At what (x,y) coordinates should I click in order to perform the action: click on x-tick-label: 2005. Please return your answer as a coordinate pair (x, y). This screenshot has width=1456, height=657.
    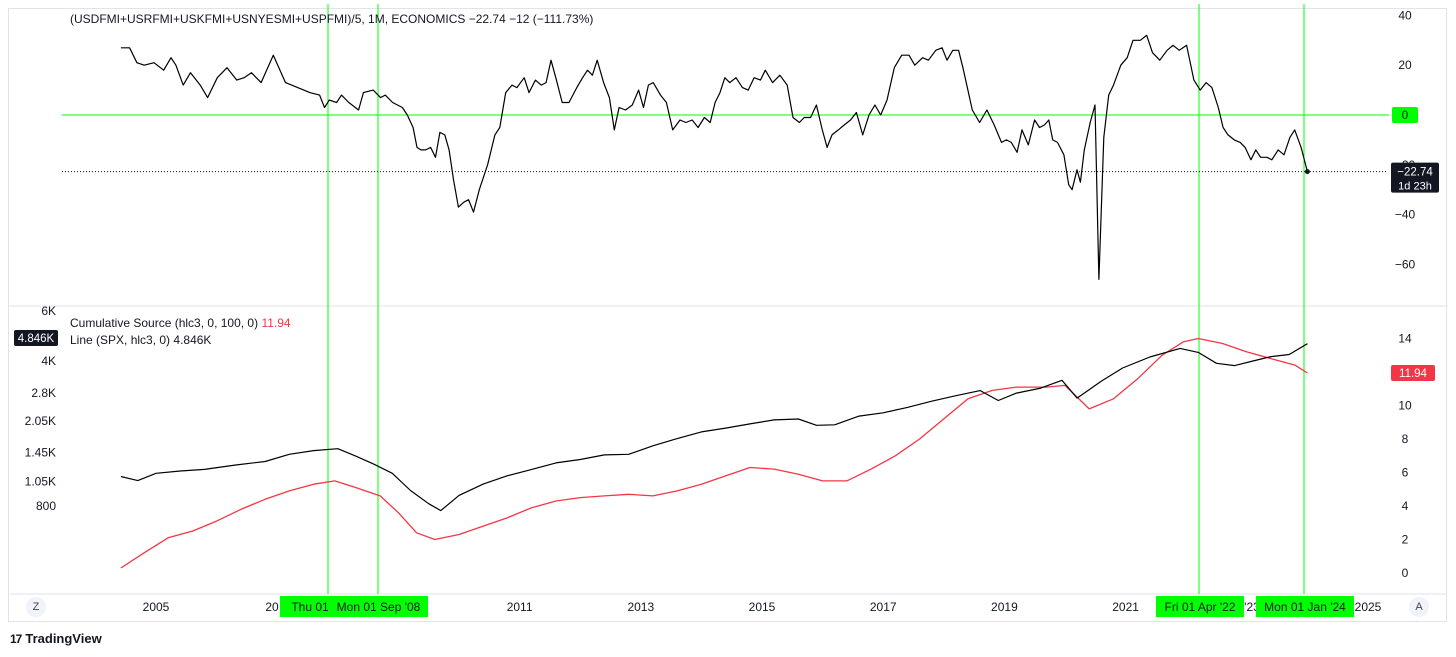
    Looking at the image, I should click on (156, 607).